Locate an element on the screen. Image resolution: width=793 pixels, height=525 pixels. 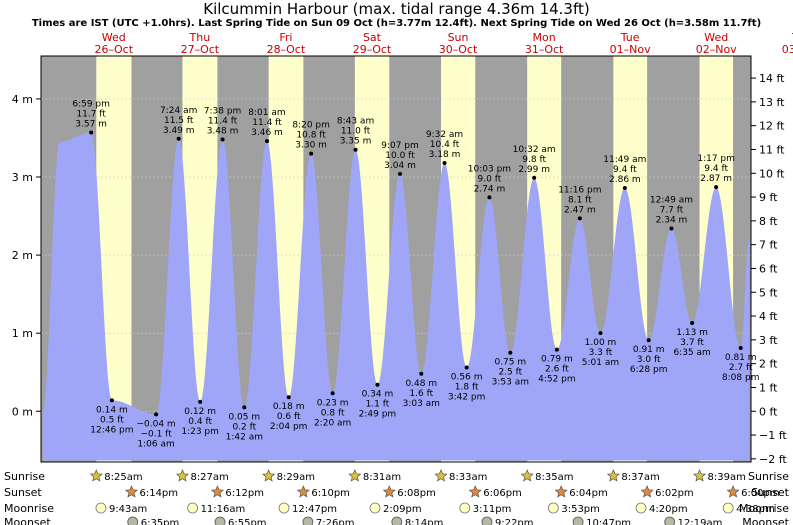
tide-m-label: 0.18 m is located at coordinates (289, 407).